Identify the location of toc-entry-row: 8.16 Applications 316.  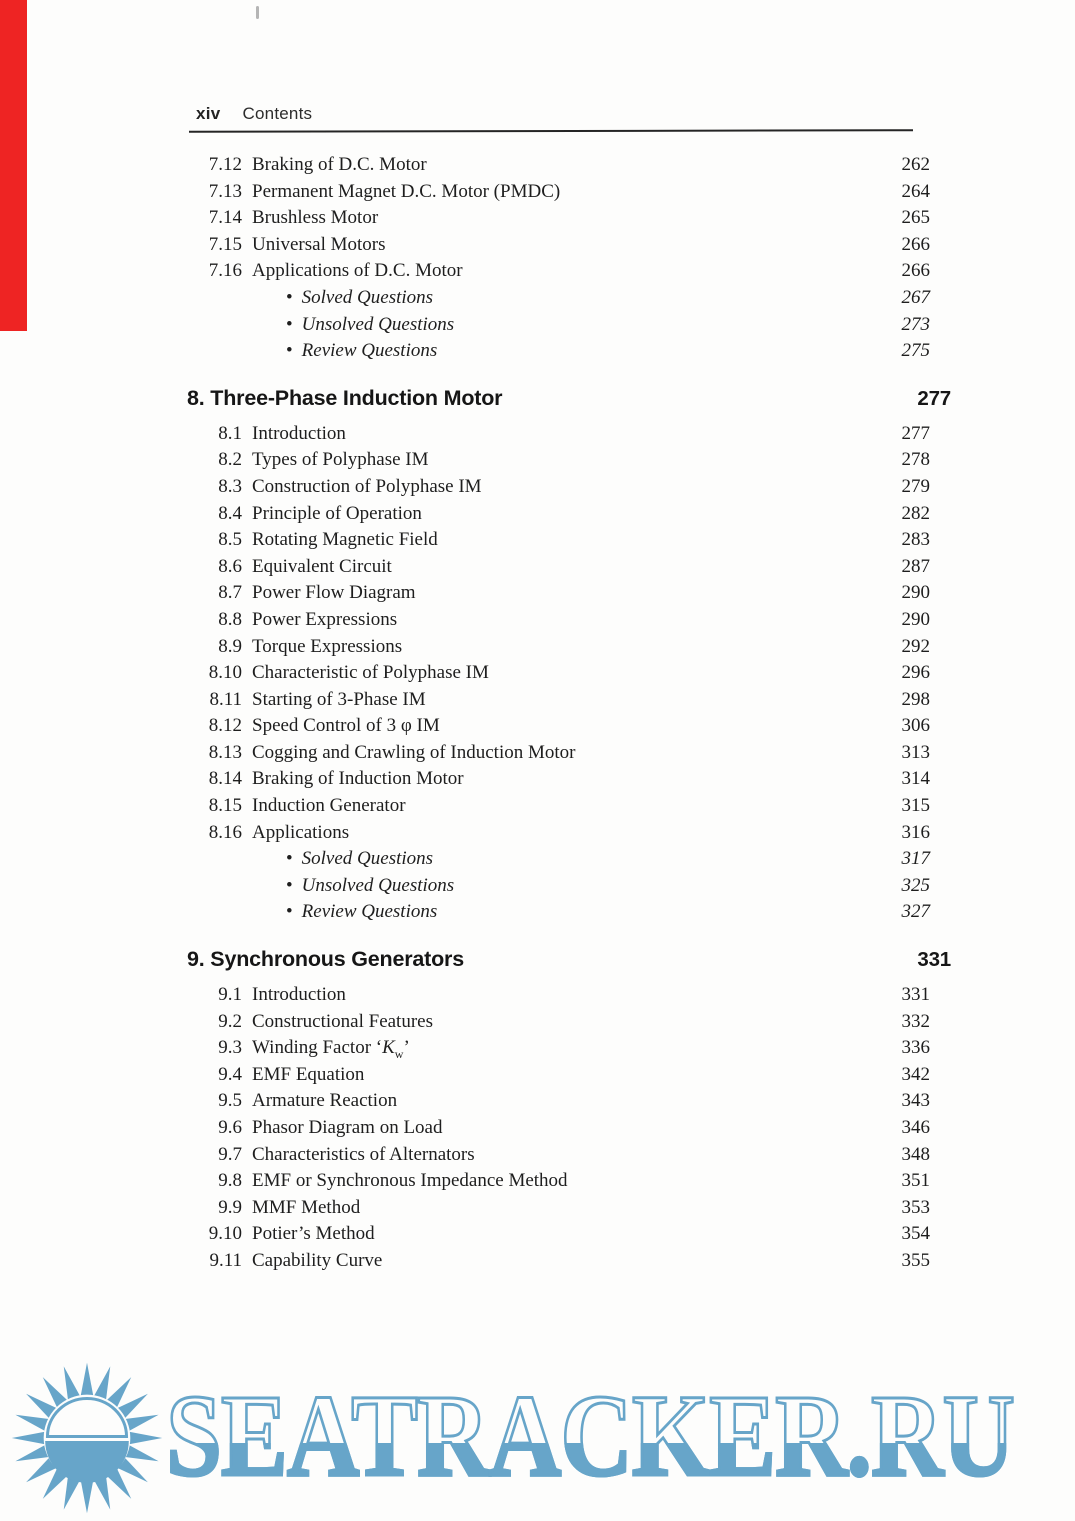
(569, 833).